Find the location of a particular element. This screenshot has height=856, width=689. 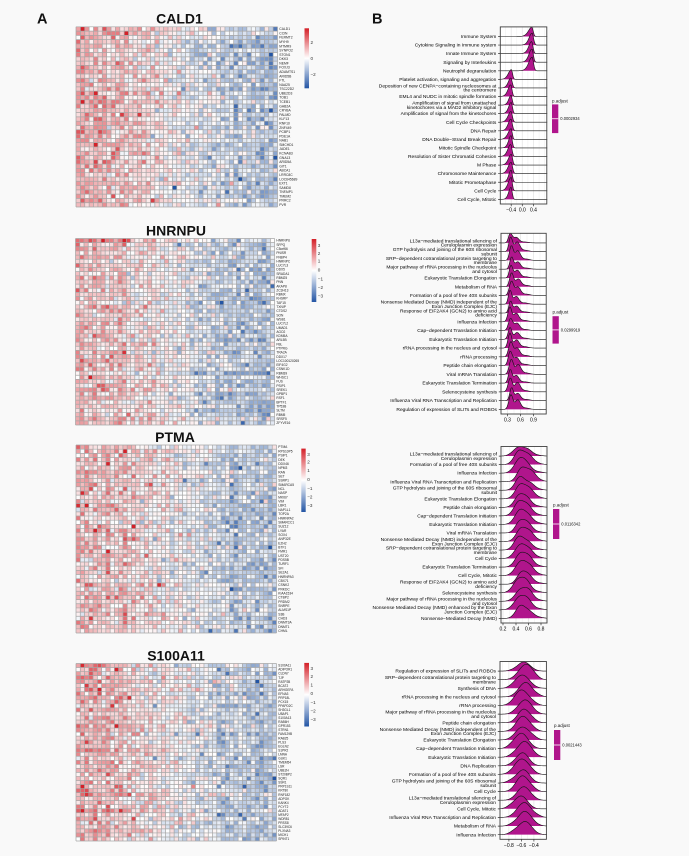

svg-text: NEMF is located at coordinates (283, 63).